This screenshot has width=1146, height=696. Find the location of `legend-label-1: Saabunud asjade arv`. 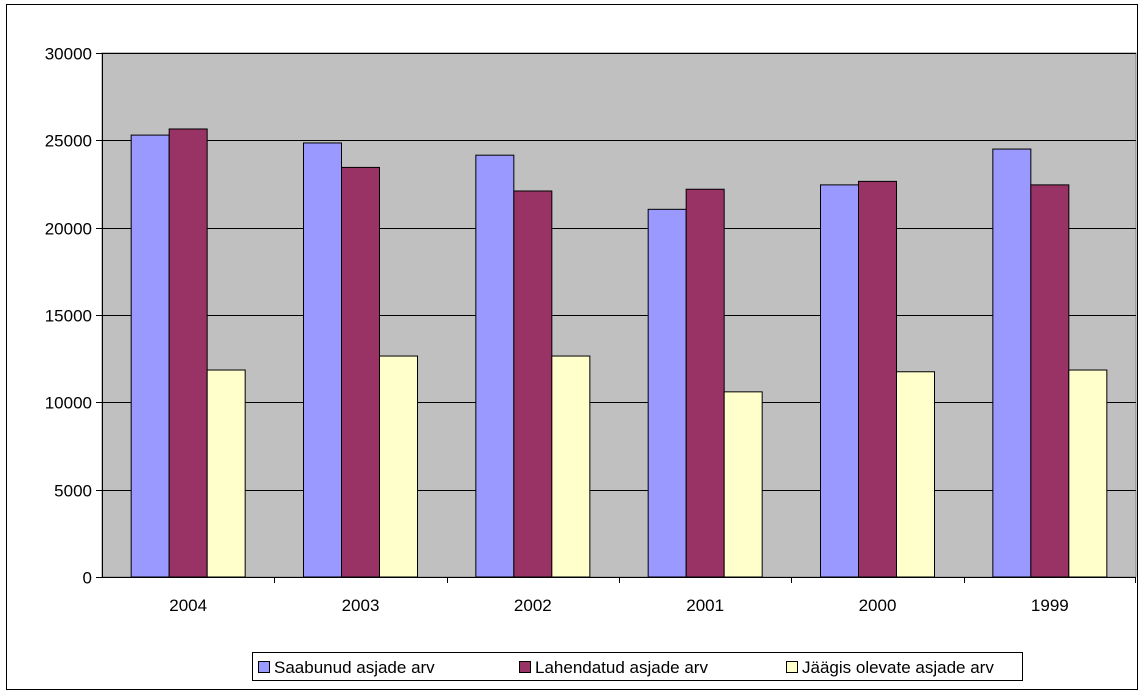

legend-label-1: Saabunud asjade arv is located at coordinates (354, 667).